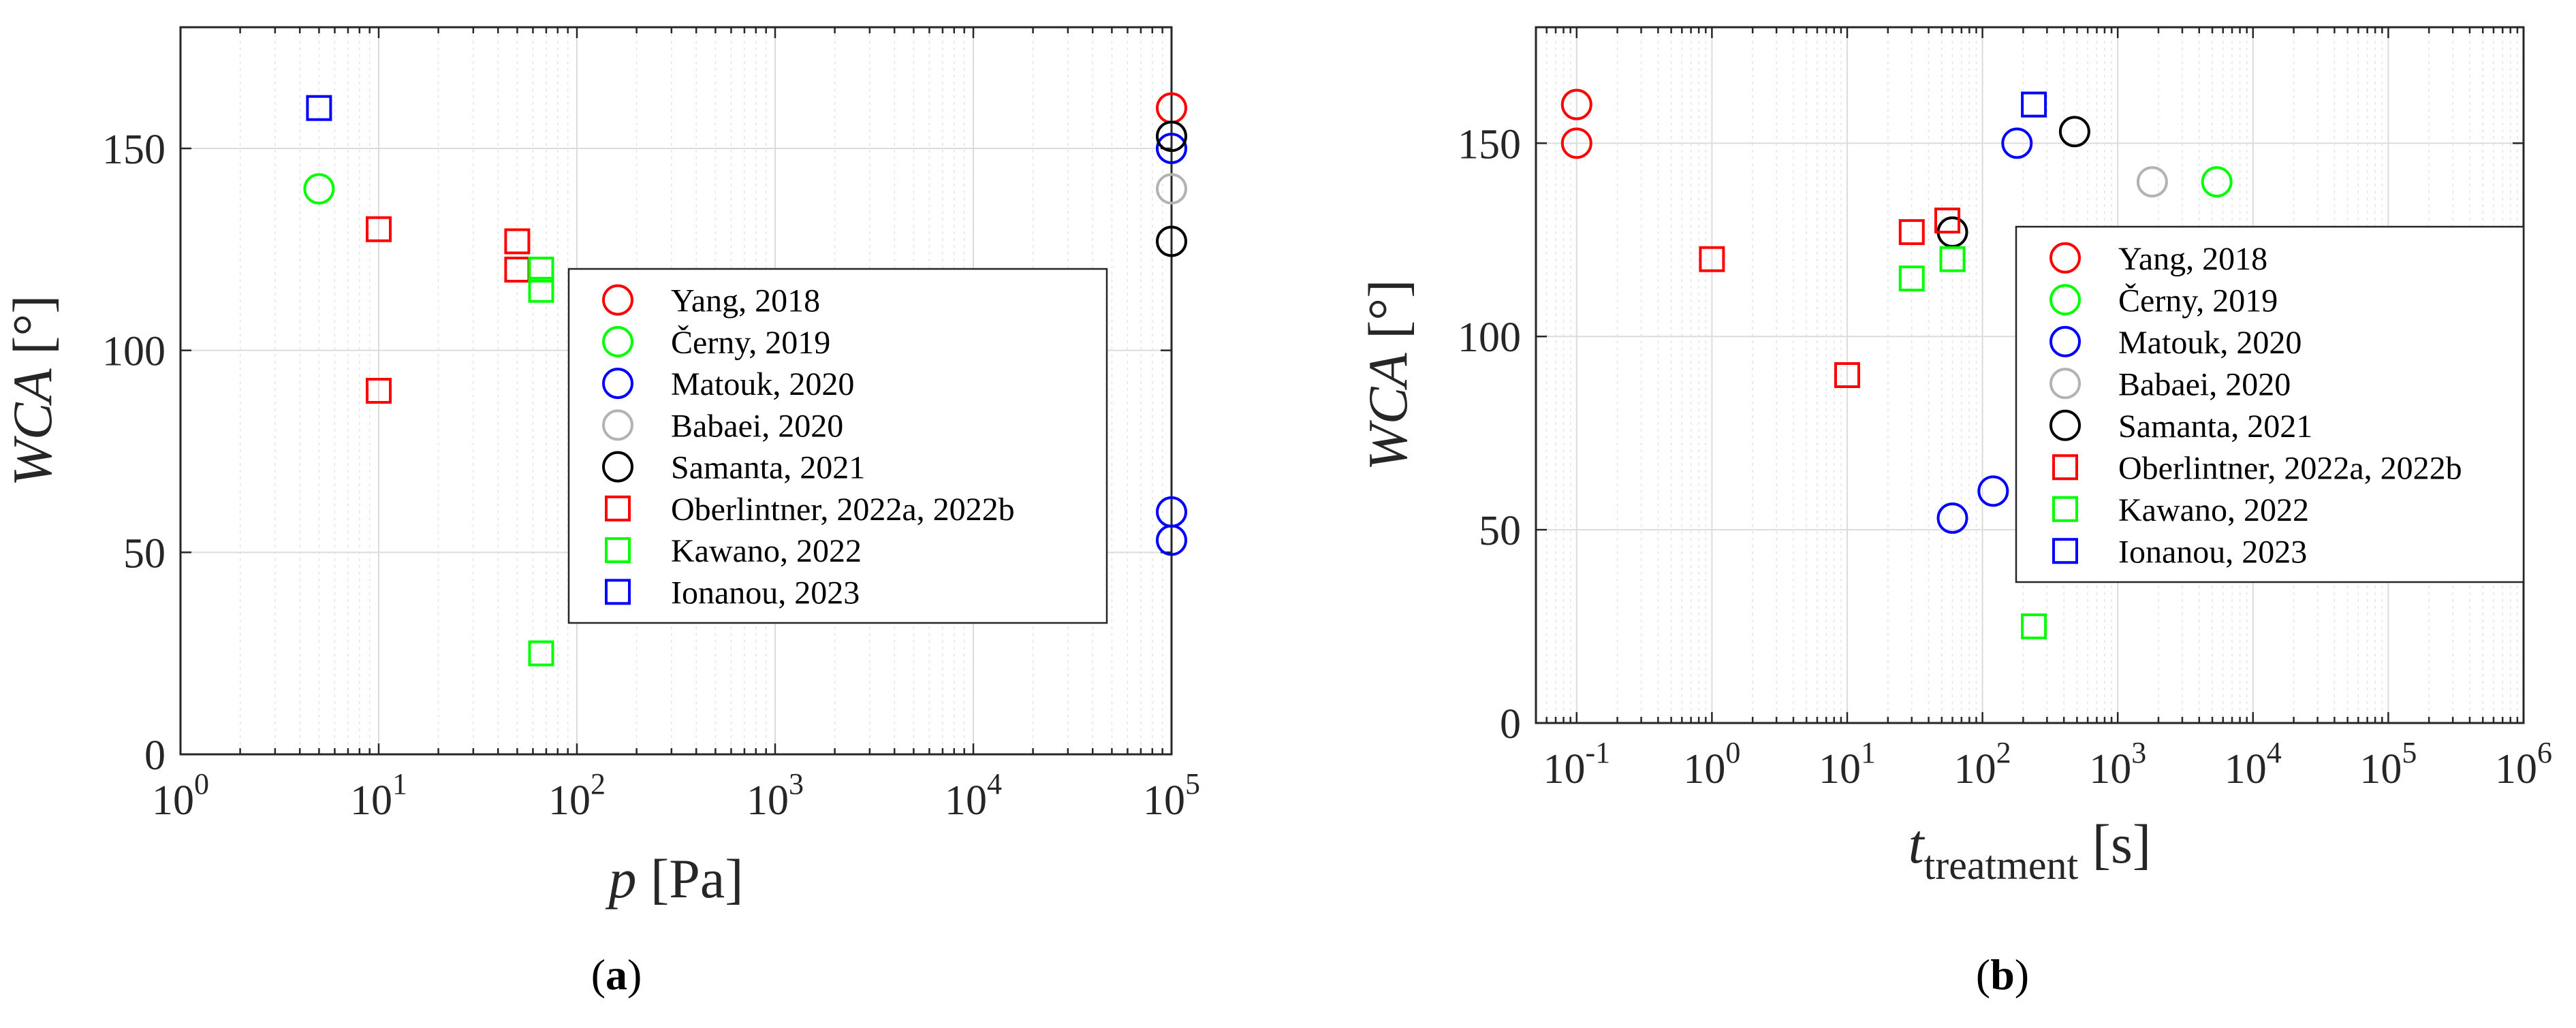 The height and width of the screenshot is (1028, 2576). What do you see at coordinates (2523, 764) in the screenshot?
I see `x-tick-label: 10⁶` at bounding box center [2523, 764].